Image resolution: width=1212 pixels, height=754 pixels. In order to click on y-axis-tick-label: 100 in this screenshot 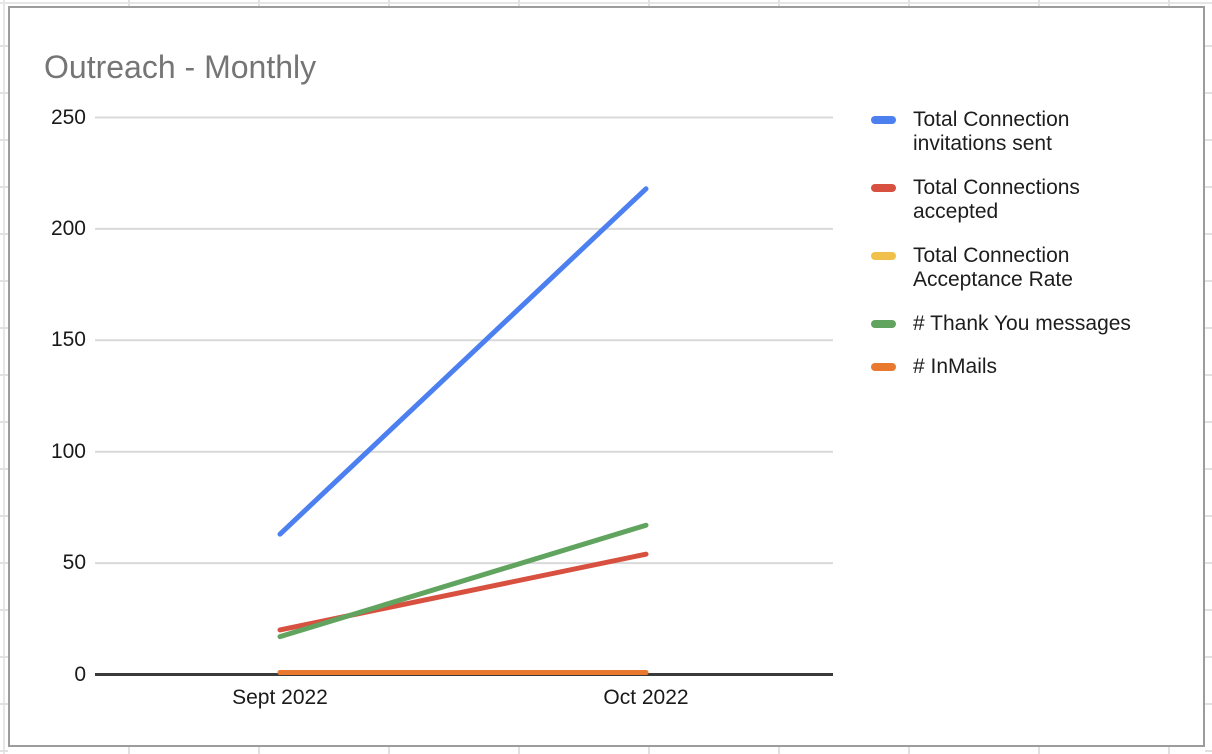, I will do `click(68, 451)`.